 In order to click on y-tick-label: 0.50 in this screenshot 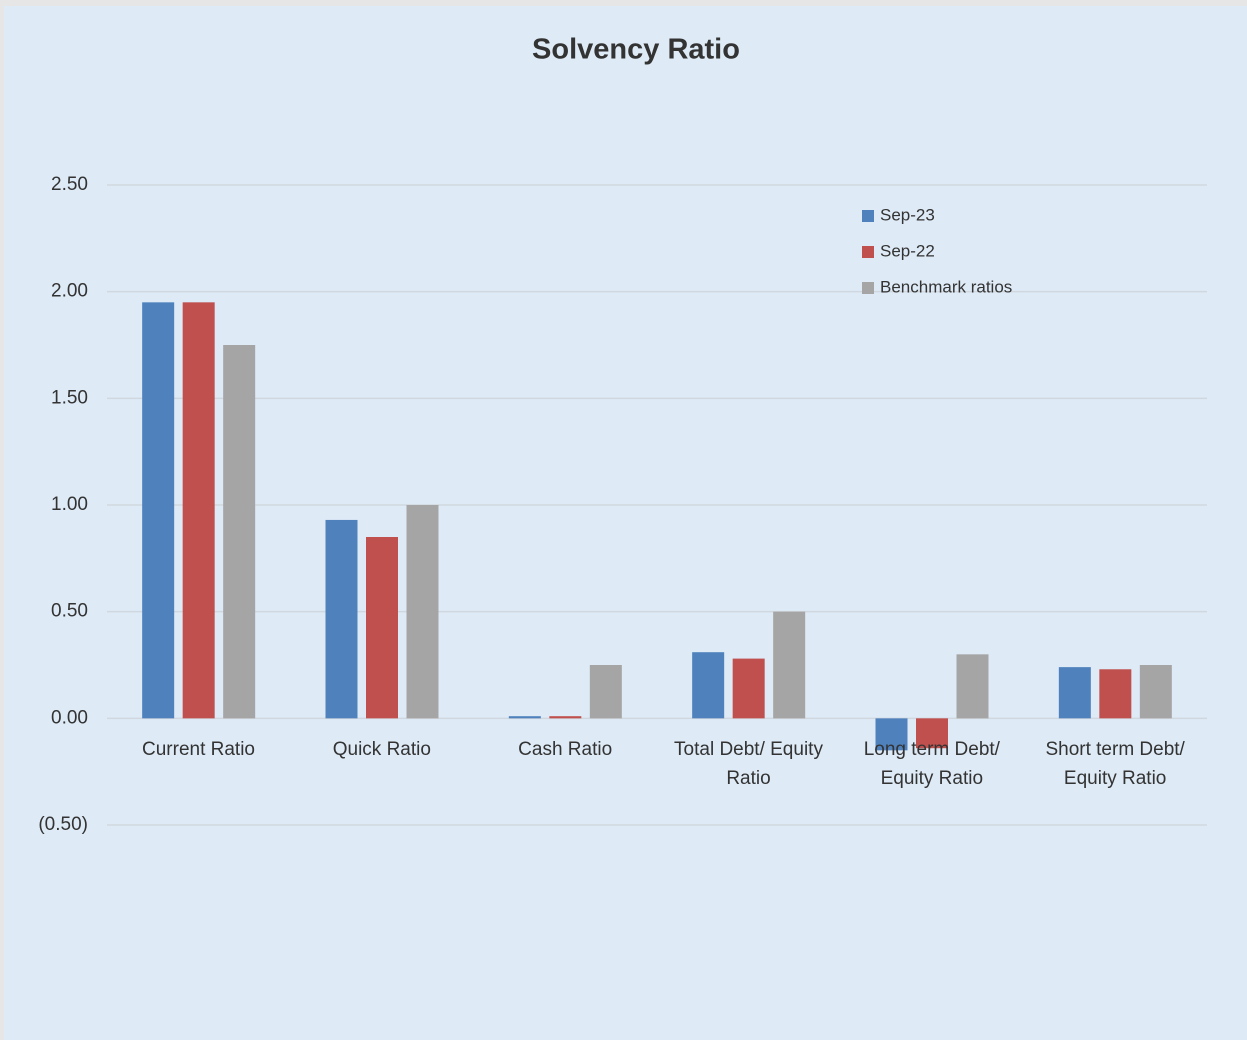, I will do `click(69, 611)`.